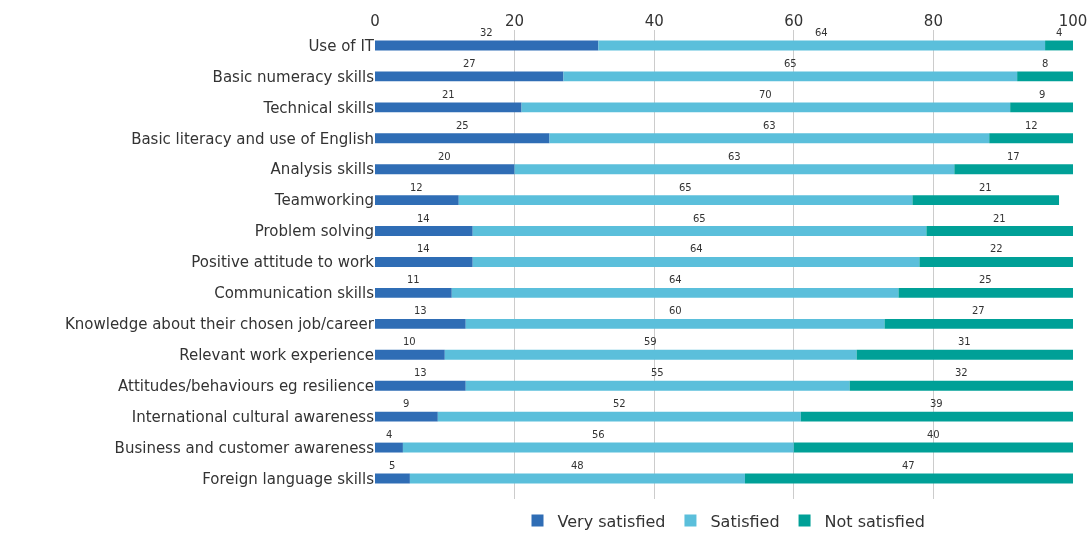  What do you see at coordinates (276, 355) in the screenshot?
I see `y-tick-label: Relevant work experience` at bounding box center [276, 355].